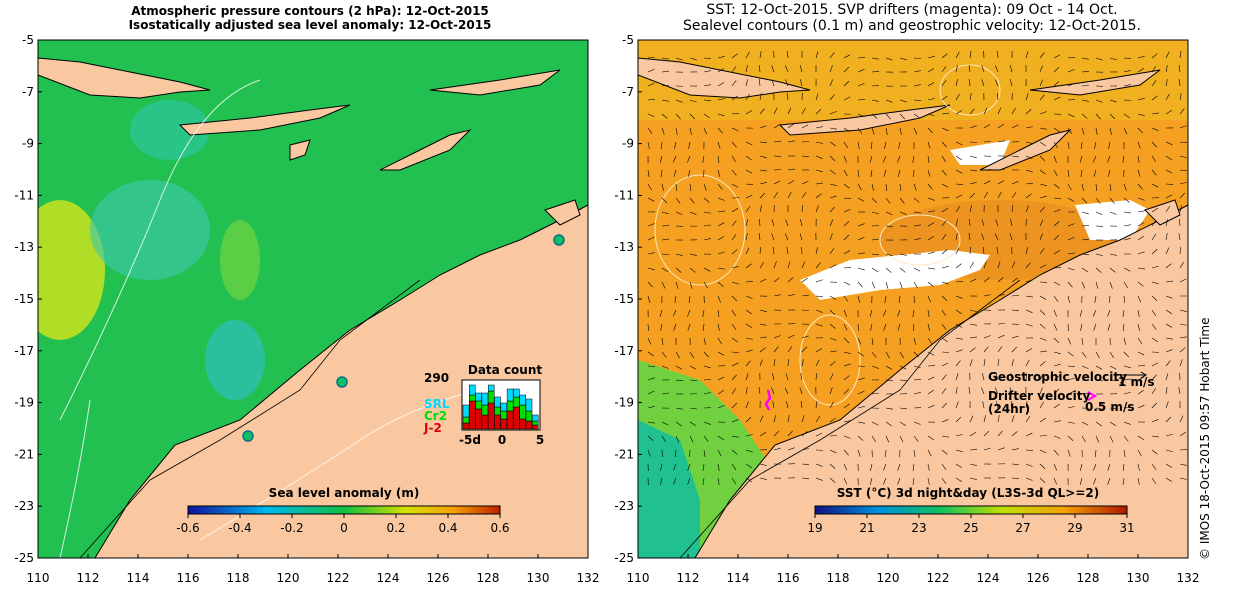 The width and height of the screenshot is (1250, 590). Describe the element at coordinates (971, 510) in the screenshot. I see `sst-colorbar` at that location.